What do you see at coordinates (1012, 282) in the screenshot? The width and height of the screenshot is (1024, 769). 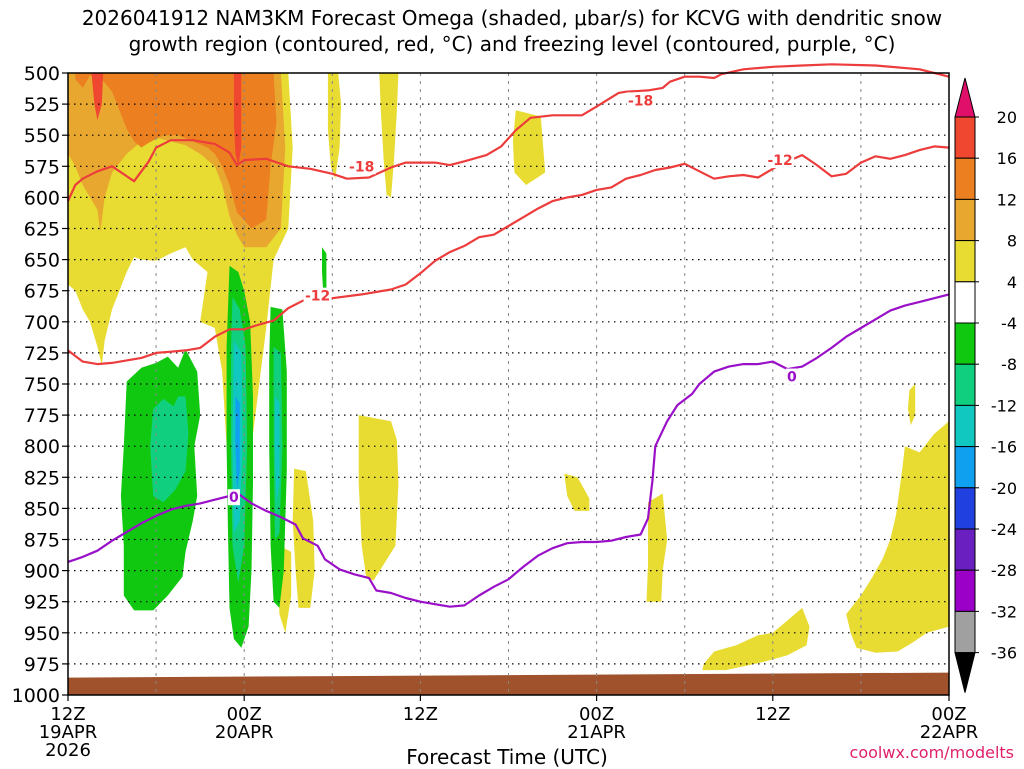 I see `colorbar-label: 4` at bounding box center [1012, 282].